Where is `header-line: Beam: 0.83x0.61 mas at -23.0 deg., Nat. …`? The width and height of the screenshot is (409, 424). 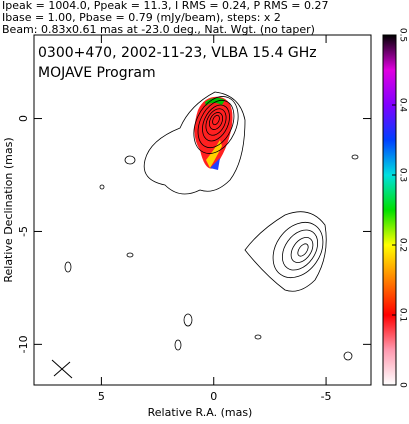 header-line: Beam: 0.83x0.61 mas at -23.0 deg., Nat. … is located at coordinates (158, 29).